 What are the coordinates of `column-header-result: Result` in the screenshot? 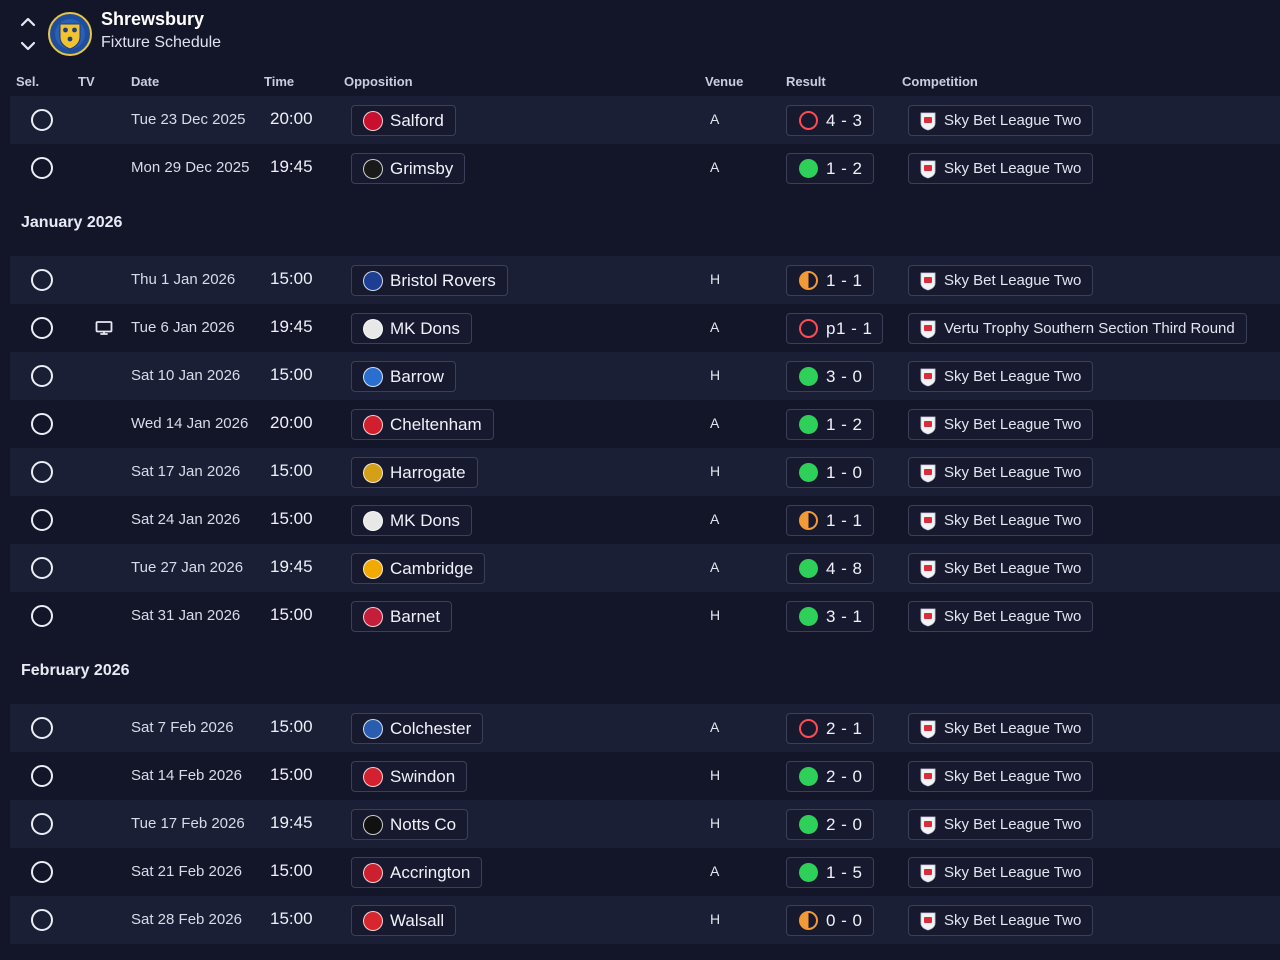 It's located at (806, 81).